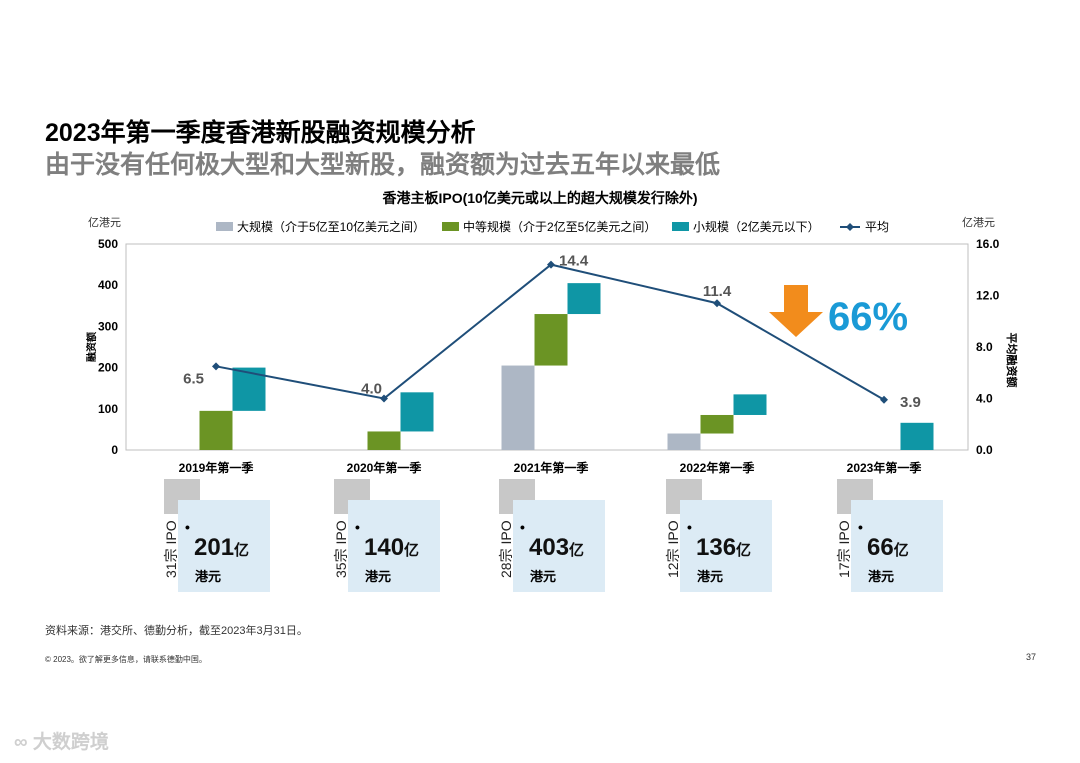 Image resolution: width=1080 pixels, height=763 pixels. I want to click on y-tick-label: 500, so click(108, 244).